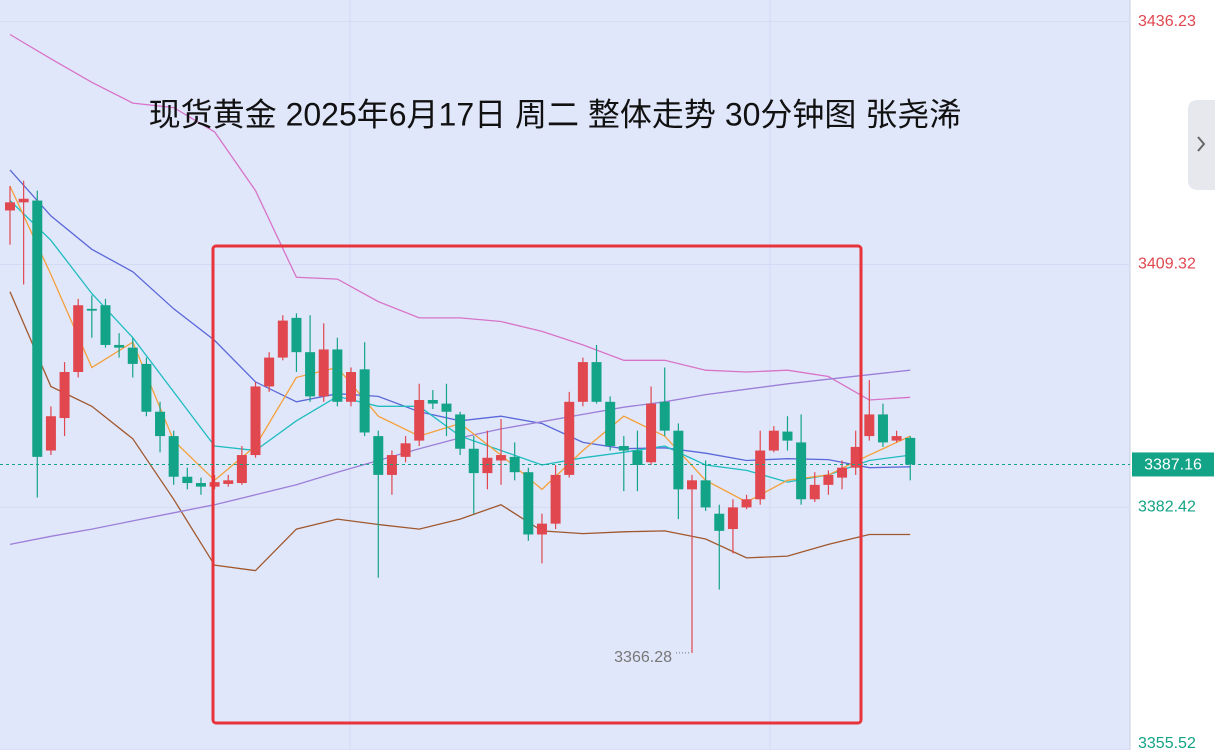  What do you see at coordinates (643, 657) in the screenshot?
I see `low-label: 3366.28` at bounding box center [643, 657].